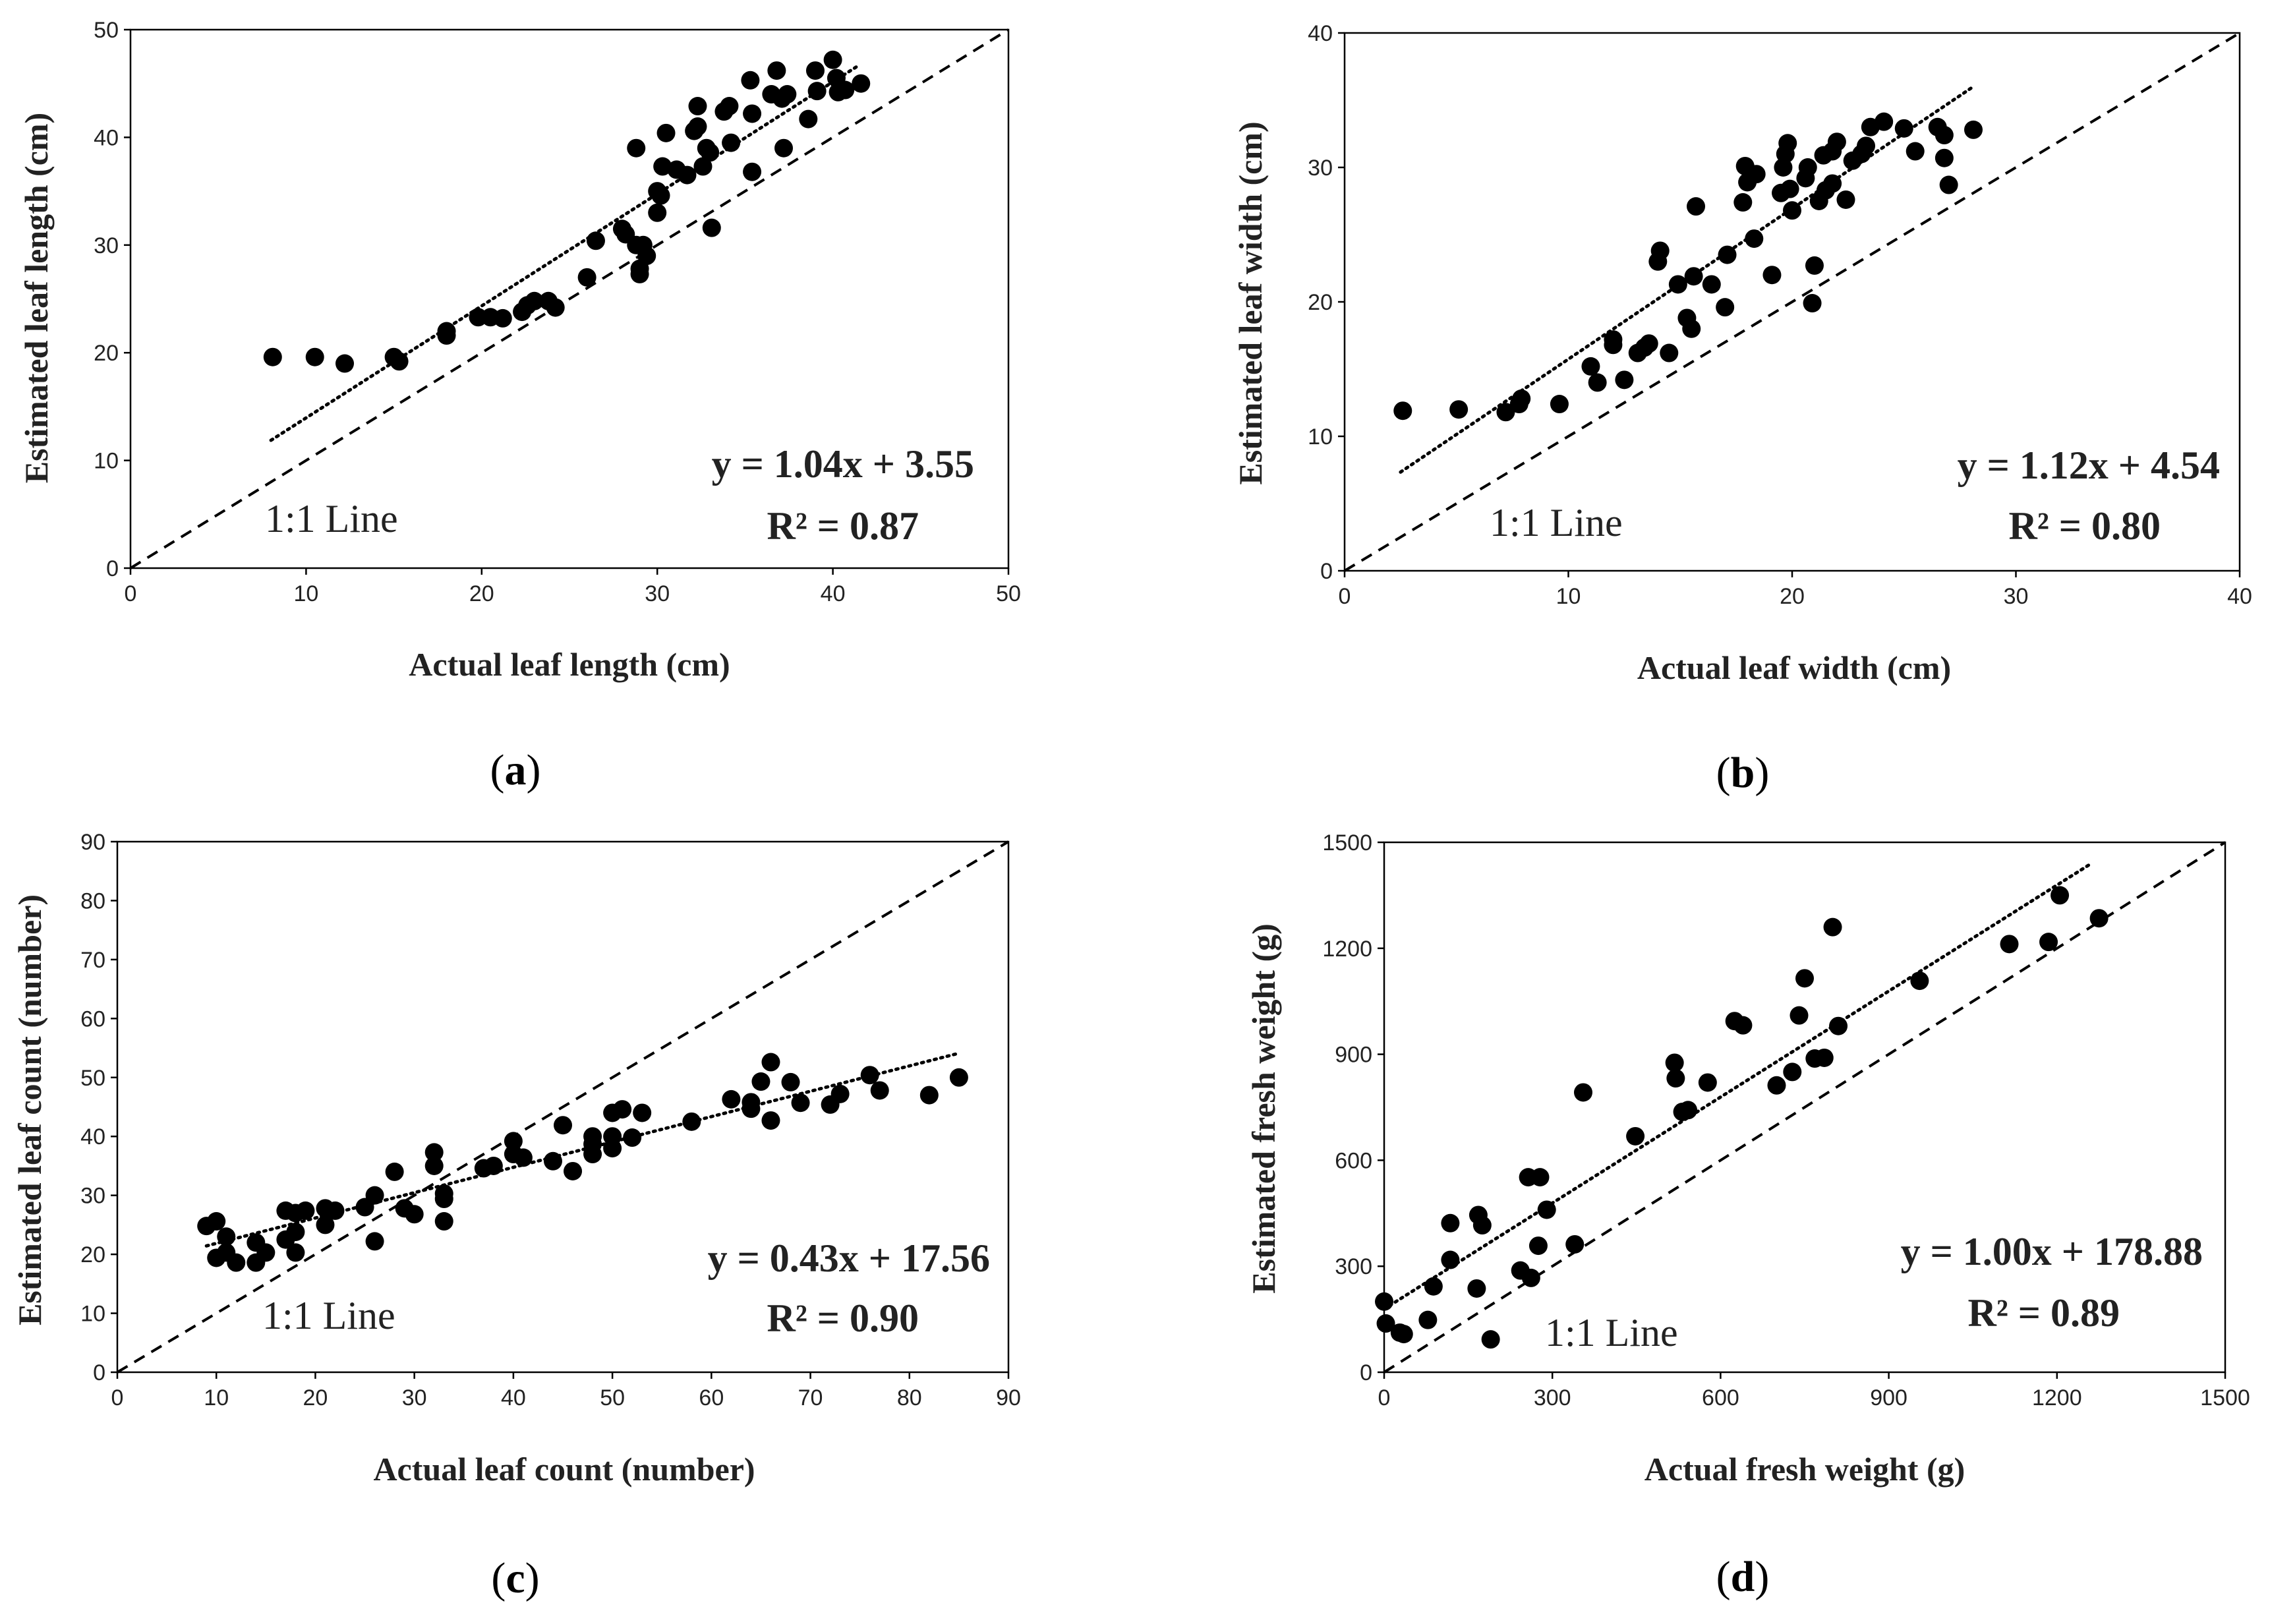 The height and width of the screenshot is (1624, 2270). What do you see at coordinates (1552, 1397) in the screenshot?
I see `x-tick-label: 300` at bounding box center [1552, 1397].